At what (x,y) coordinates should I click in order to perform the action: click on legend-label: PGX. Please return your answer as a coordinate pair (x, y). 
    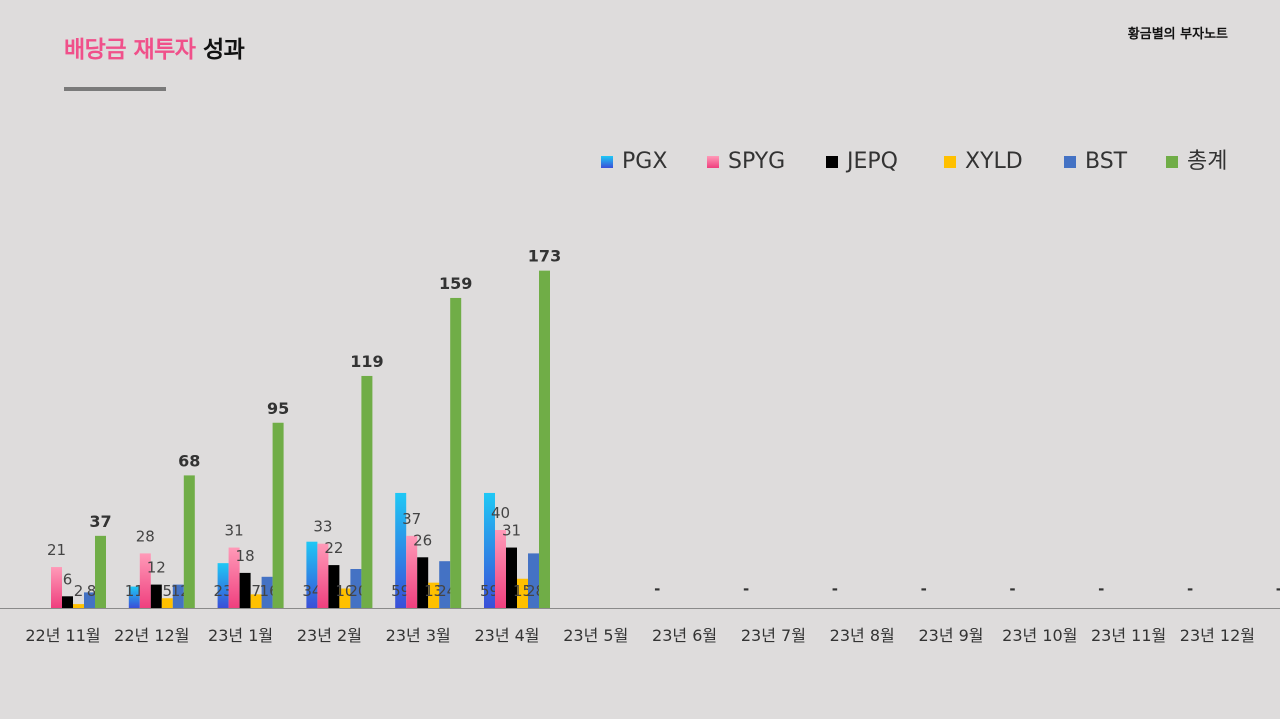
    Looking at the image, I should click on (644, 161).